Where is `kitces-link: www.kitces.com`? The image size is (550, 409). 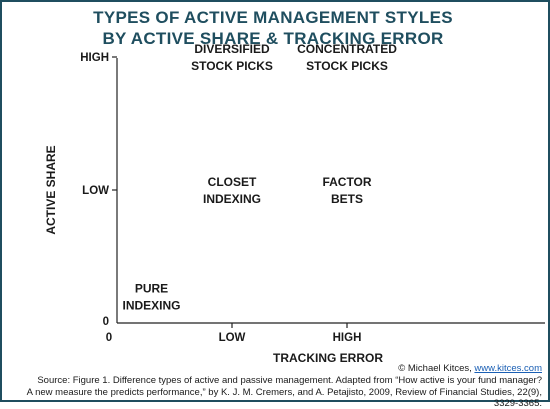
kitces-link: www.kitces.com is located at coordinates (508, 368).